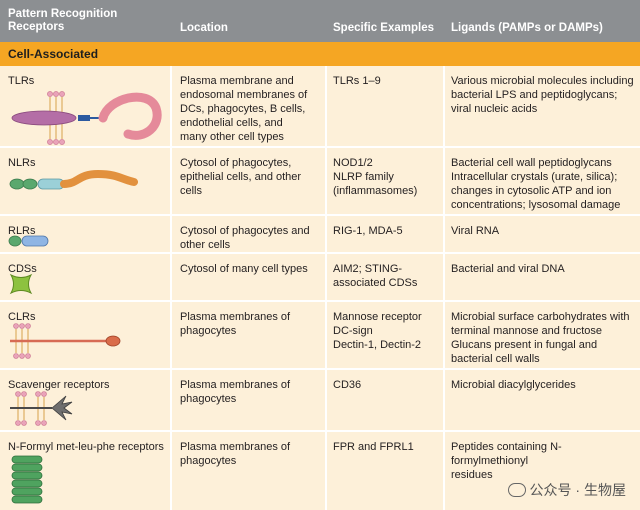  What do you see at coordinates (22, 317) in the screenshot?
I see `receptor-name: CLRs` at bounding box center [22, 317].